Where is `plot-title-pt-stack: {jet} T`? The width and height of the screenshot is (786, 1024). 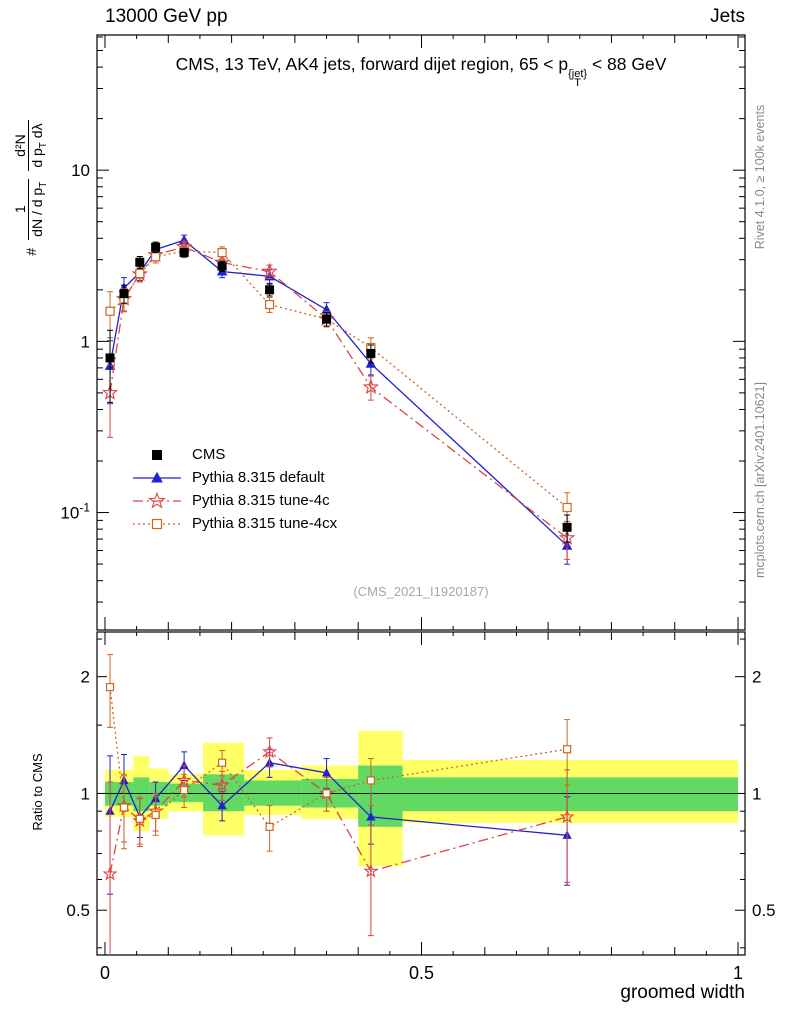 plot-title-pt-stack: {jet} T is located at coordinates (578, 79).